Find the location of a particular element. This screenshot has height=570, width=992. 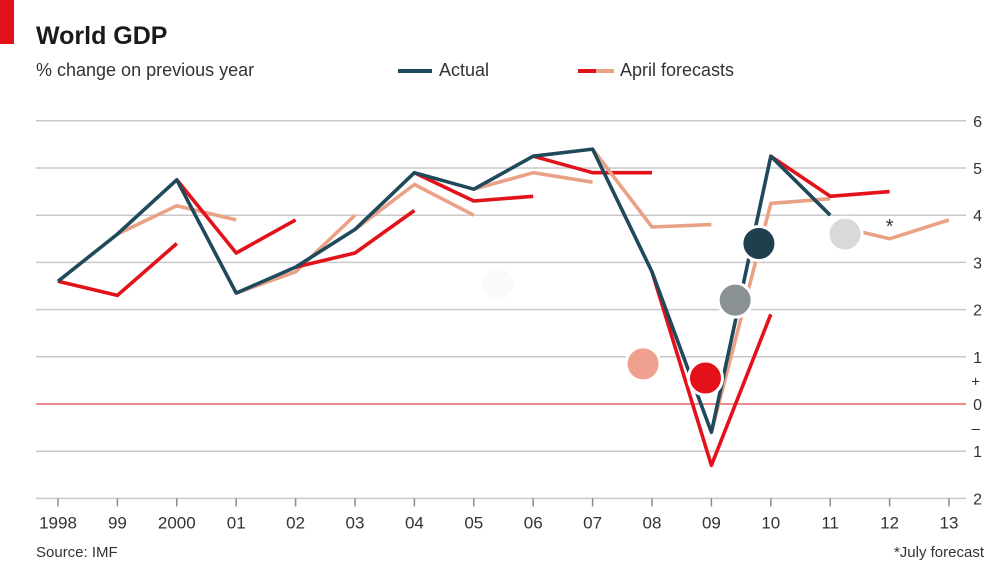

x-tick-label-11: 09 is located at coordinates (711, 522).